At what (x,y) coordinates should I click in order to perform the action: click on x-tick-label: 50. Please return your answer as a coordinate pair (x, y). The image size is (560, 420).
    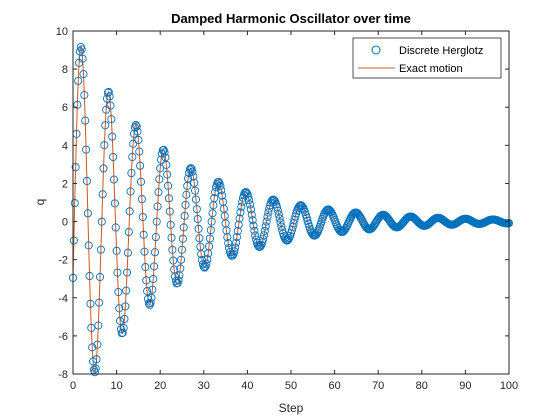
    Looking at the image, I should click on (291, 386).